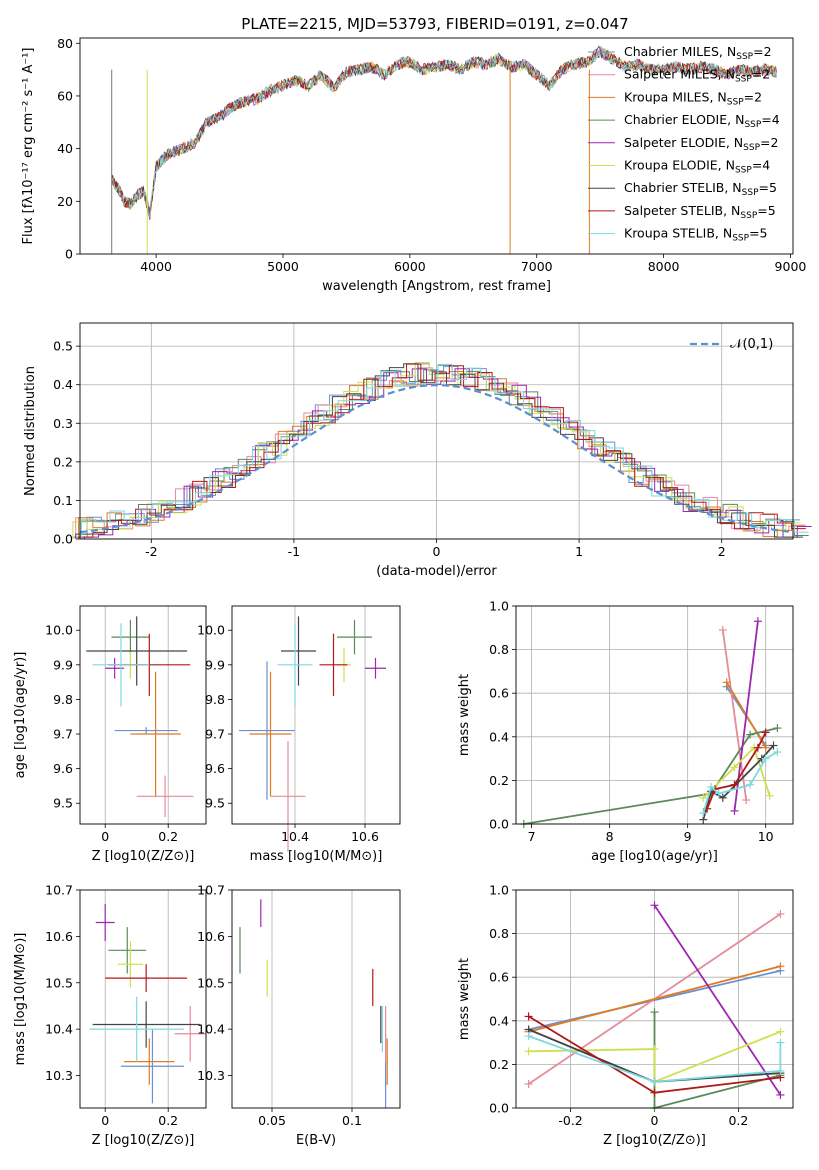 This screenshot has width=819, height=1170. Describe the element at coordinates (499, 933) in the screenshot. I see `y-tick-label: 0.8` at that location.